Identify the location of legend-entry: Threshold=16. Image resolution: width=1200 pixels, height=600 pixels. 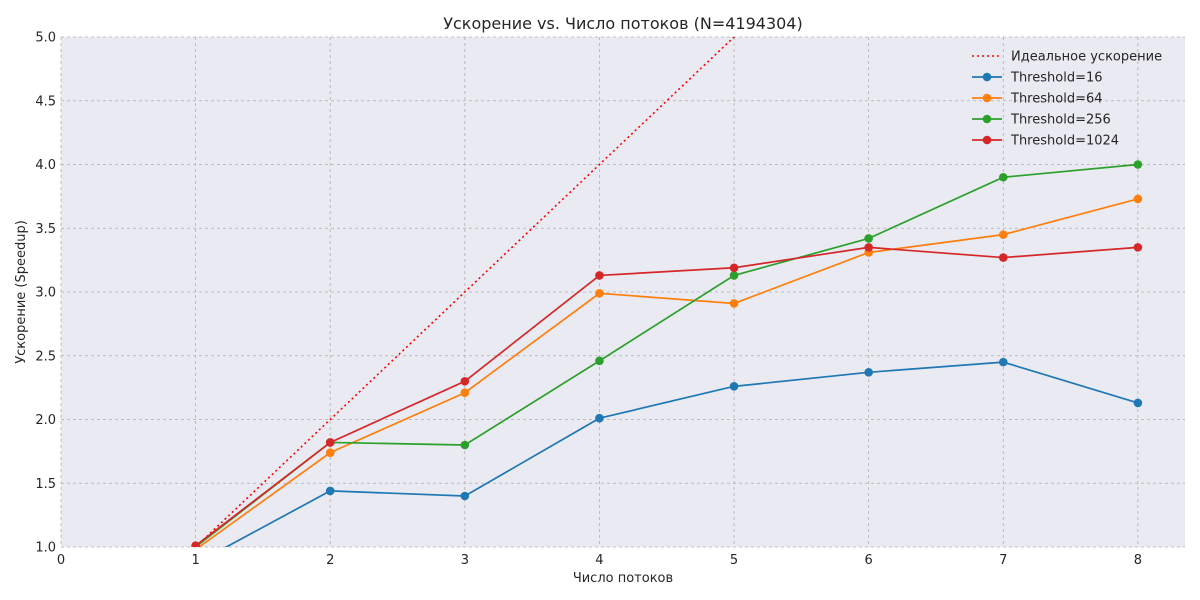
(1037, 78).